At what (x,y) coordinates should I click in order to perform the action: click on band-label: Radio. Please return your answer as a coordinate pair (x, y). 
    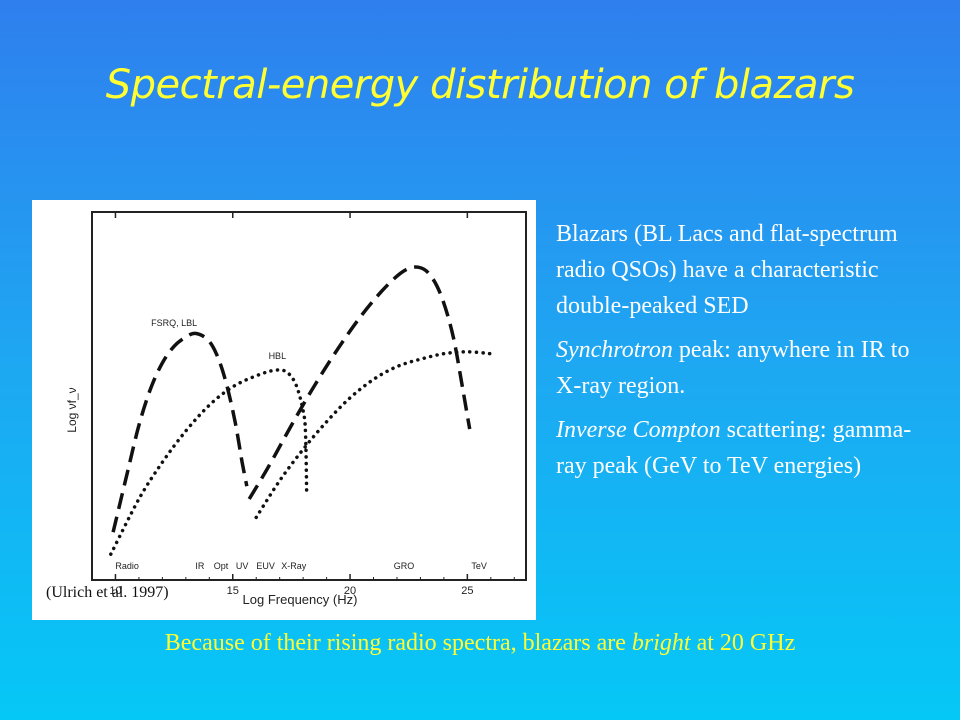
    Looking at the image, I should click on (127, 566).